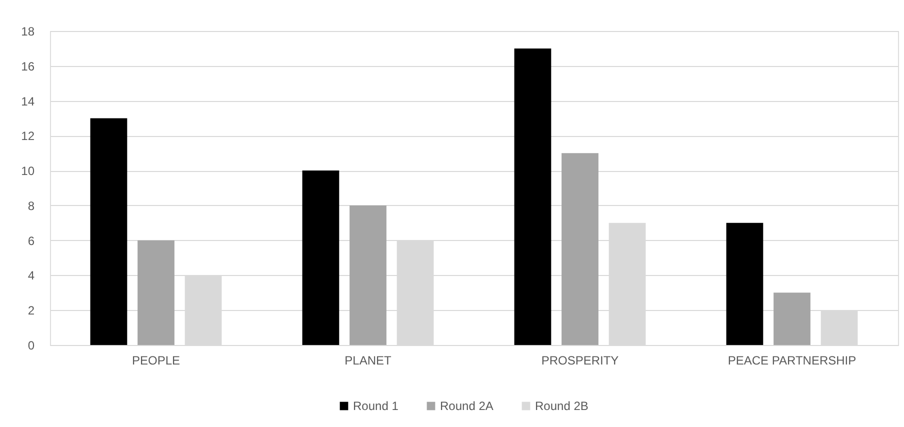 This screenshot has height=427, width=904. What do you see at coordinates (792, 361) in the screenshot?
I see `x-tick-label: PEACE PARTNERSHIP` at bounding box center [792, 361].